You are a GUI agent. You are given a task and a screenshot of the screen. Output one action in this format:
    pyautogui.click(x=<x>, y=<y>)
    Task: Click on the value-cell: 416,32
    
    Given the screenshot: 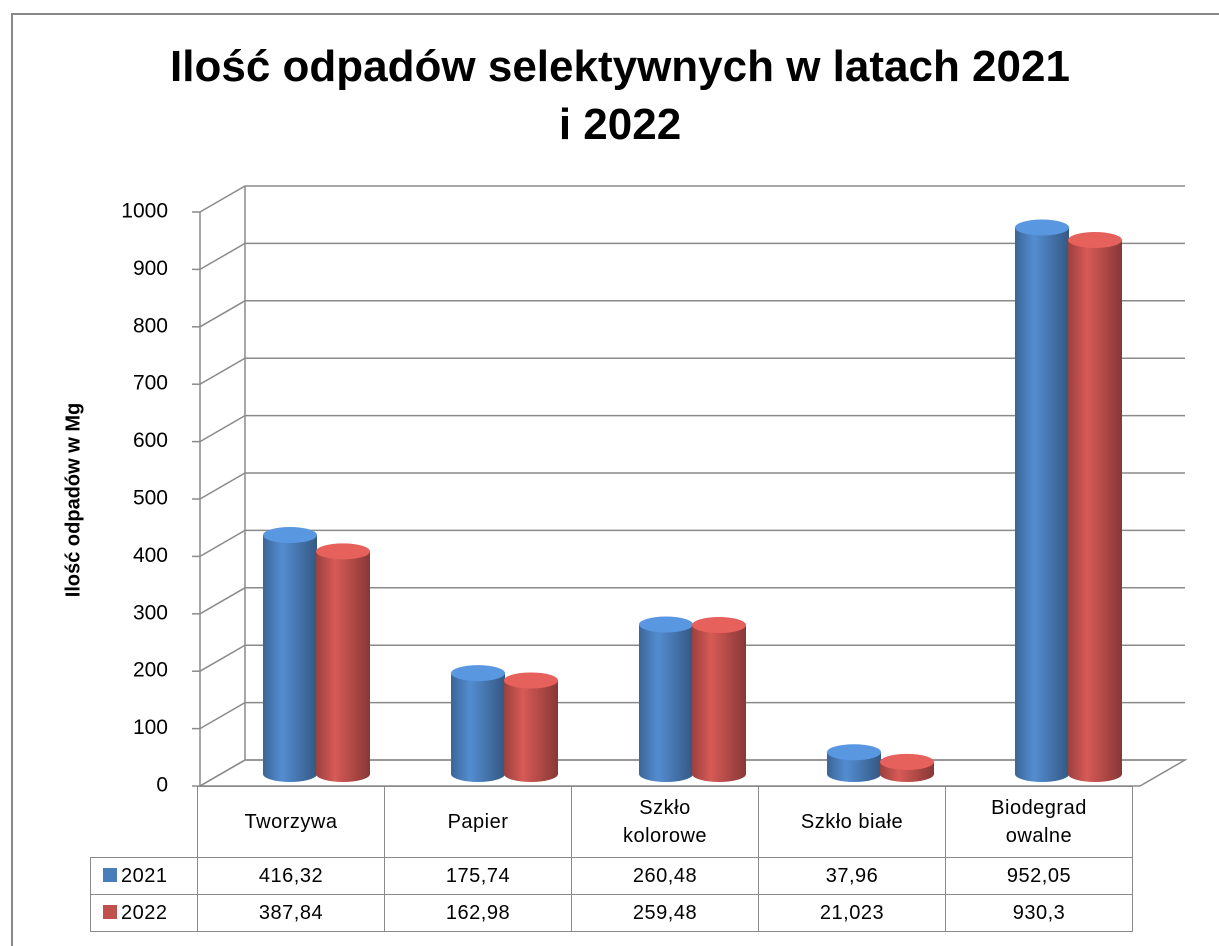 What is the action you would take?
    pyautogui.click(x=291, y=876)
    